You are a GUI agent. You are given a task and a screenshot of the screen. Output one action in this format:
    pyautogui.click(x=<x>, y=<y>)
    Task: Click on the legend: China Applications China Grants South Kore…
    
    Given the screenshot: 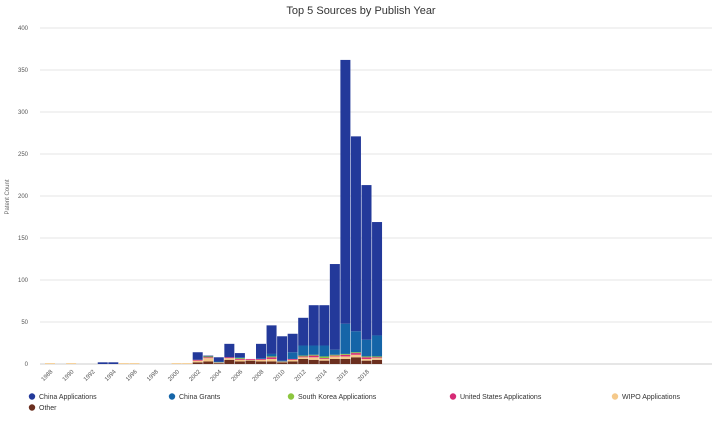 What is the action you would take?
    pyautogui.click(x=354, y=402)
    